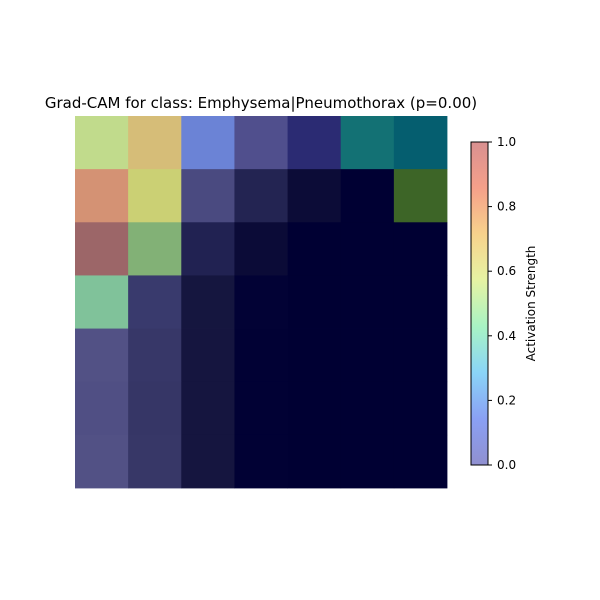  I want to click on heatmap-cell-r3-c2, so click(208, 302).